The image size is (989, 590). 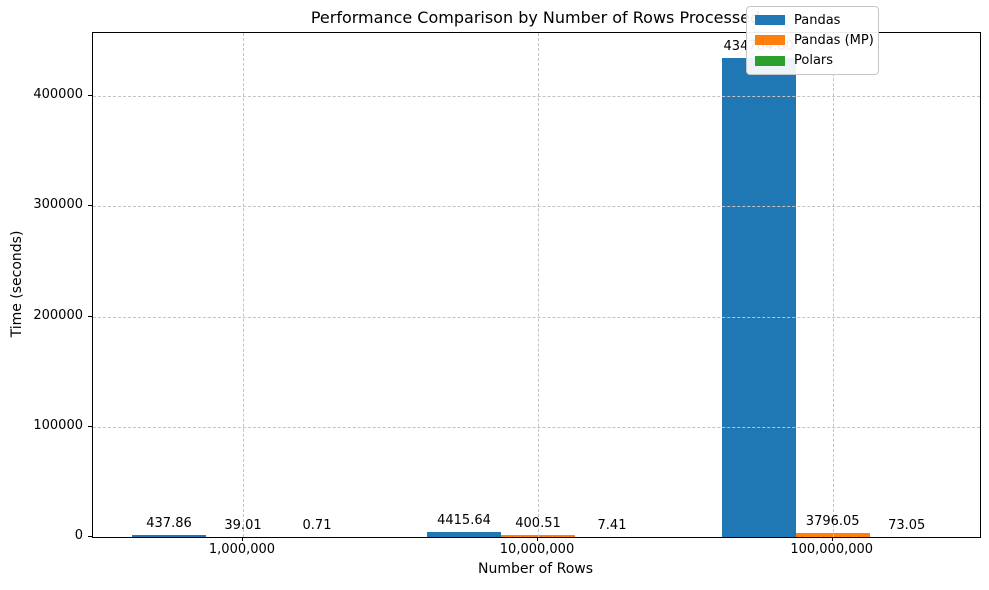 I want to click on x-tick-label: 1,000,000, so click(x=242, y=549).